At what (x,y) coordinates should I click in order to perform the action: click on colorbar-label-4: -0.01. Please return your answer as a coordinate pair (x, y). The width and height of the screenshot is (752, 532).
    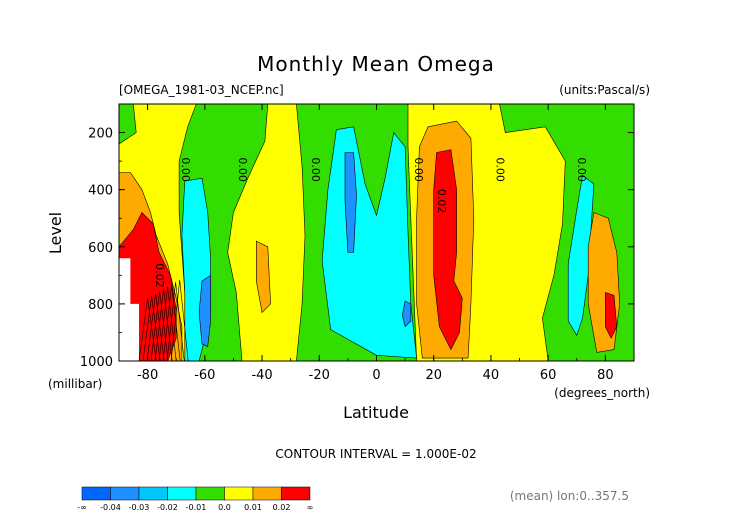
    Looking at the image, I should click on (196, 507).